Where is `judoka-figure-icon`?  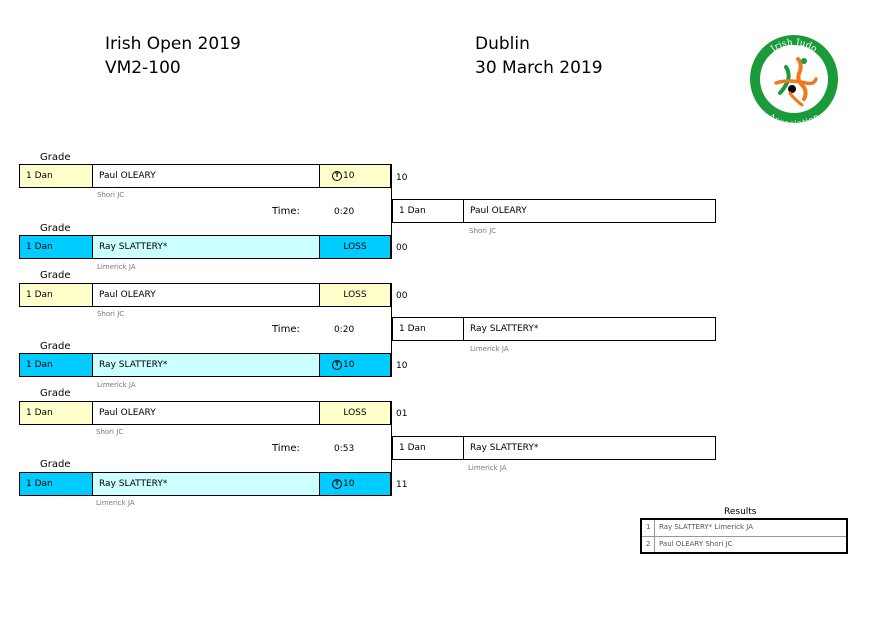 judoka-figure-icon is located at coordinates (796, 82).